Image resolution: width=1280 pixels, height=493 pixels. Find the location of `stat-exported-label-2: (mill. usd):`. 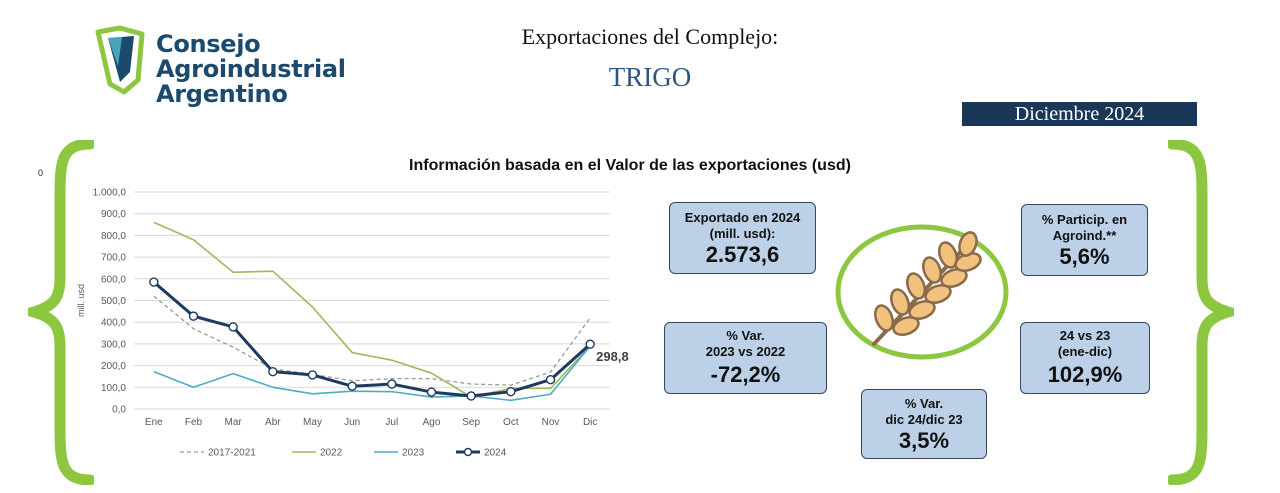

stat-exported-label-2: (mill. usd): is located at coordinates (742, 233).